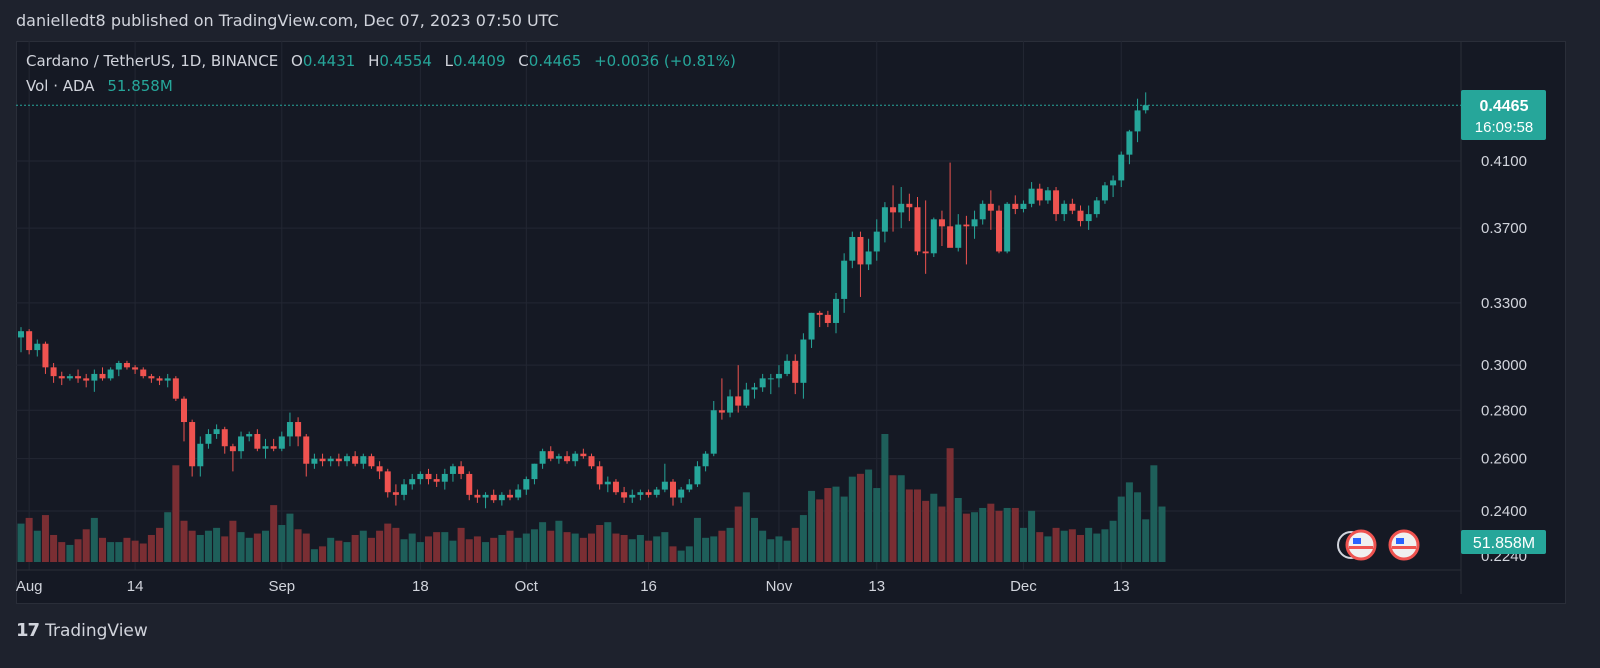 The height and width of the screenshot is (668, 1600). Describe the element at coordinates (135, 586) in the screenshot. I see `x-tick-label: 14` at that location.